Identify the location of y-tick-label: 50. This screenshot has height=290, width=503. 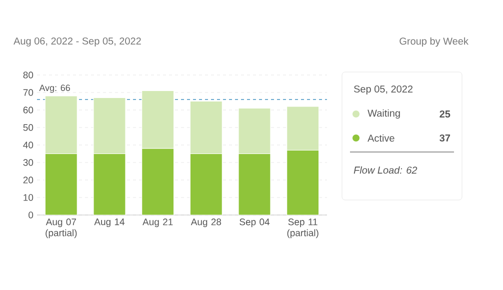
(28, 127).